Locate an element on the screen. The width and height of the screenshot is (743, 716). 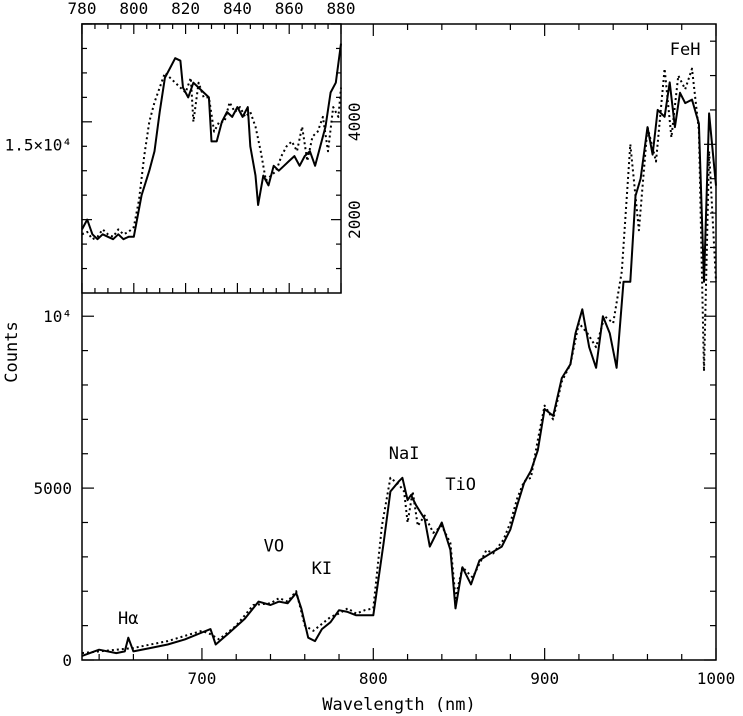
inset-series-dotted is located at coordinates (211, 156).